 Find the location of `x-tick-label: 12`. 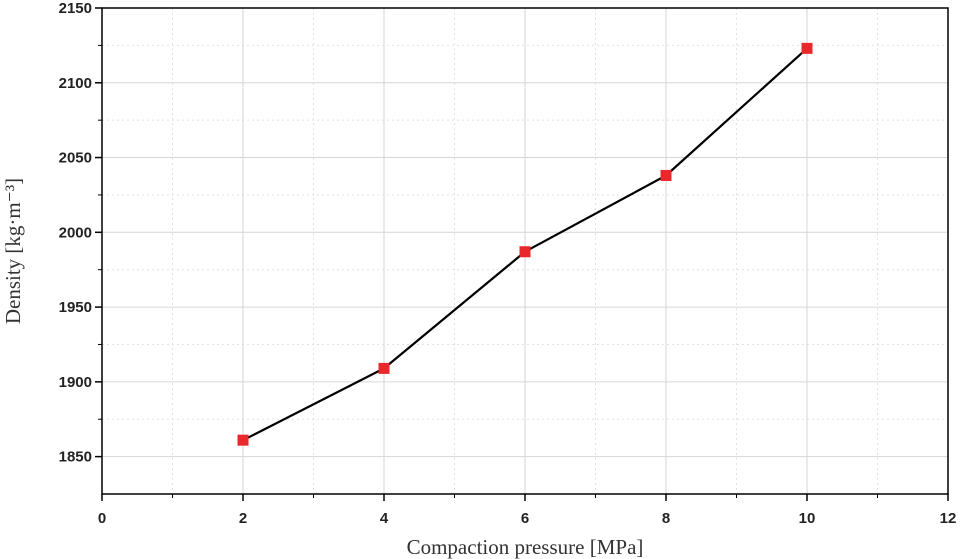

x-tick-label: 12 is located at coordinates (948, 518).